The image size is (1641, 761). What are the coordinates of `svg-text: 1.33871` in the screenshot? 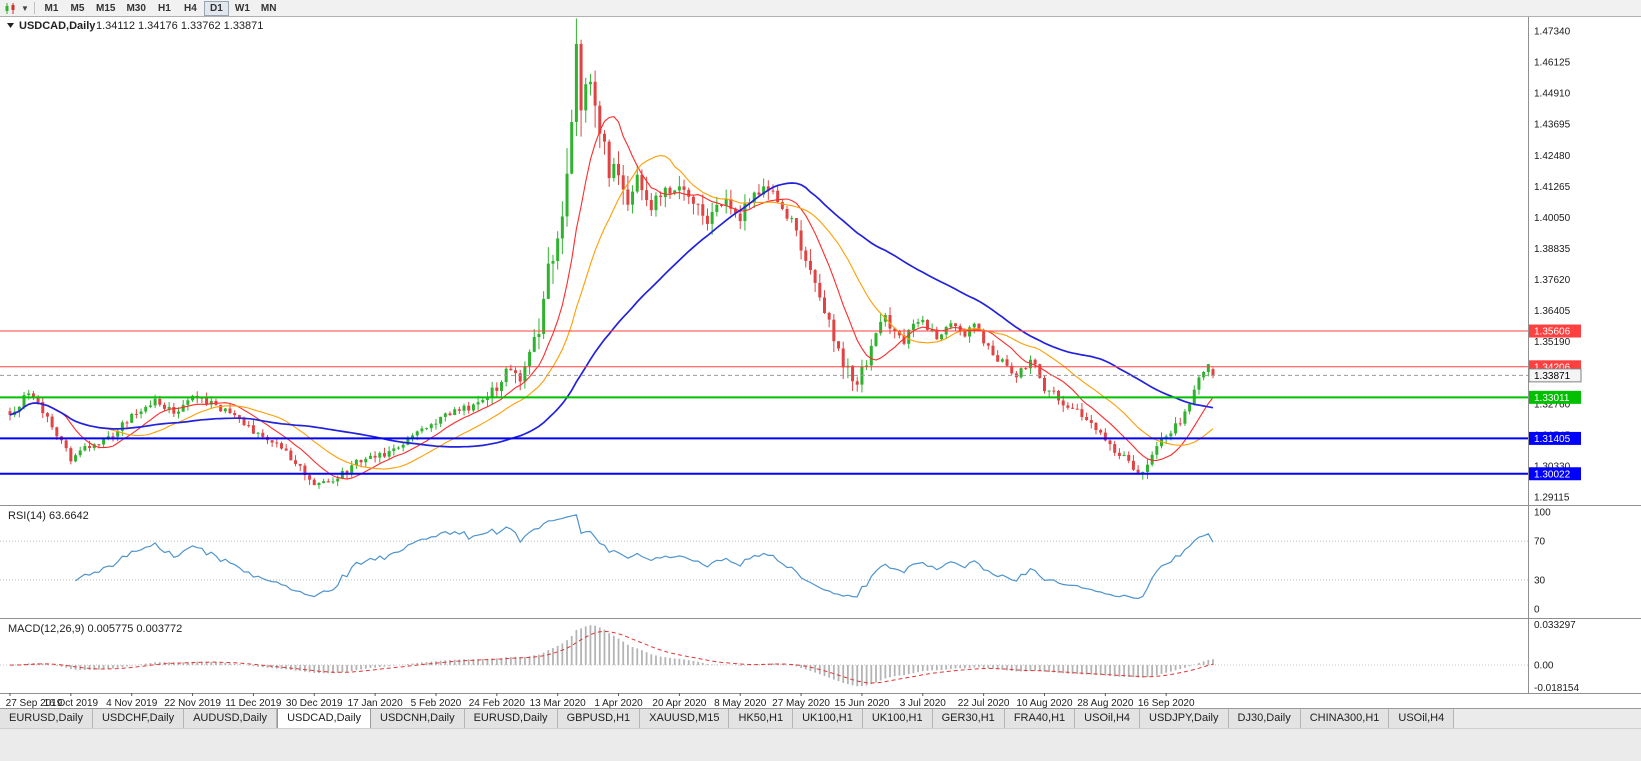 It's located at (1552, 376).